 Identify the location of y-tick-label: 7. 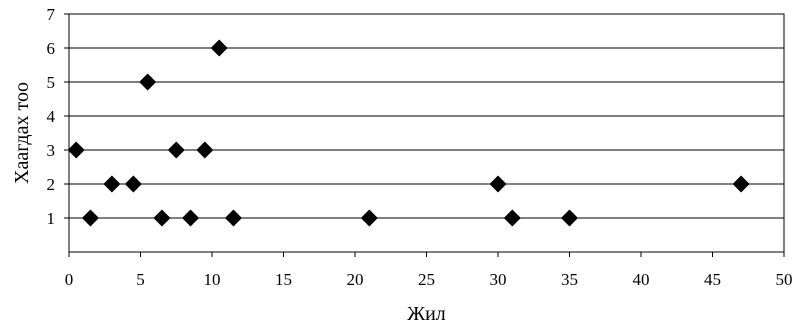
(51, 14).